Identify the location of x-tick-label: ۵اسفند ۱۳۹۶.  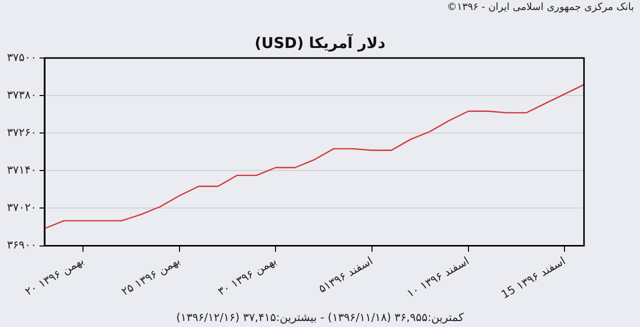
(345, 275).